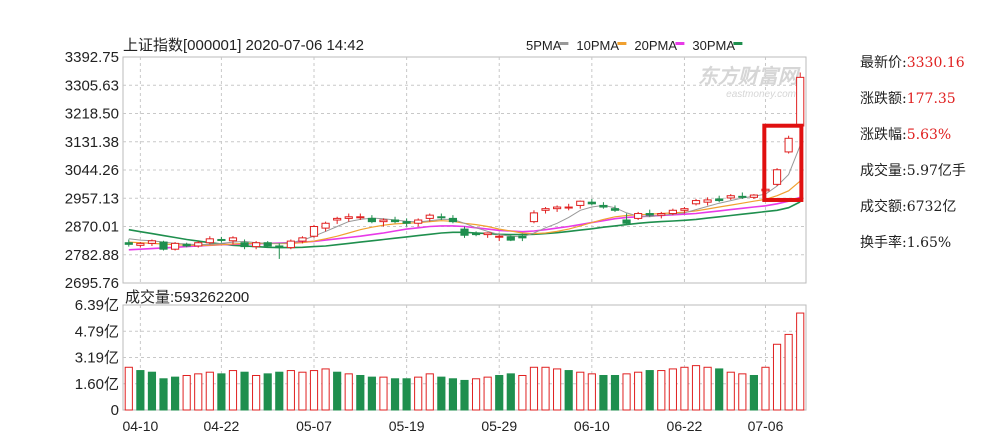 The image size is (1000, 433). I want to click on stat-label: 最新价:, so click(883, 63).